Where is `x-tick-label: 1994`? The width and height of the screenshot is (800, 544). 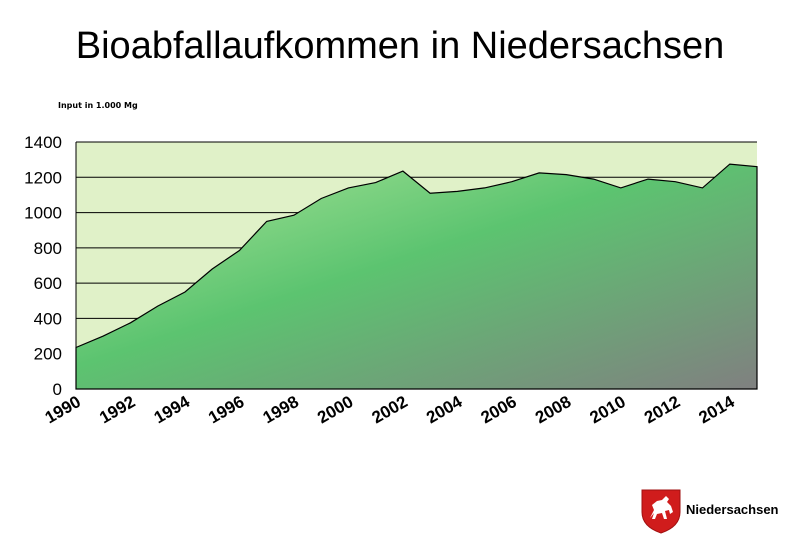 x-tick-label: 1994 is located at coordinates (172, 410).